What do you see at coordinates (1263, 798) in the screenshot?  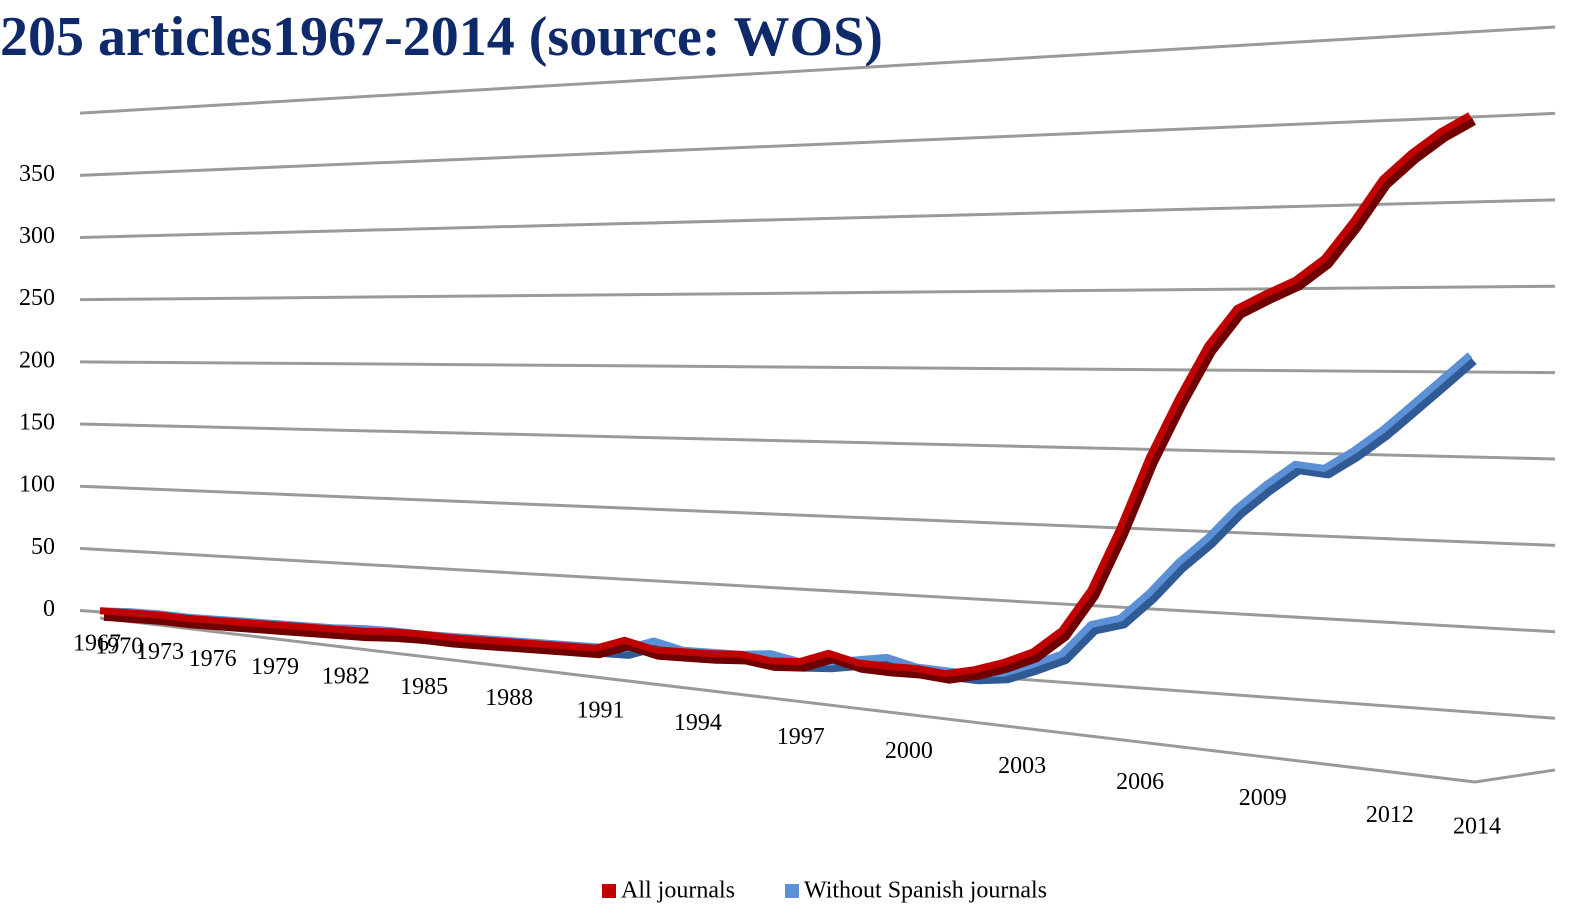 I see `x-tick-label: 2009` at bounding box center [1263, 798].